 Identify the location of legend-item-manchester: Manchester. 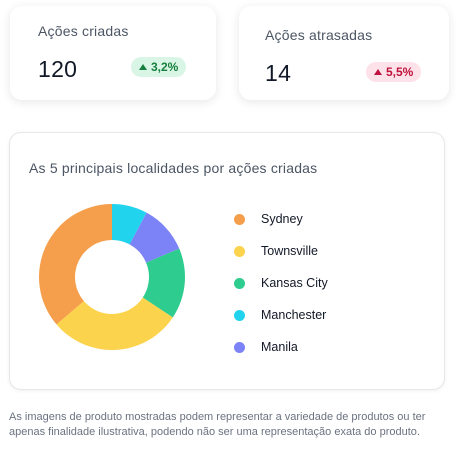
(280, 315).